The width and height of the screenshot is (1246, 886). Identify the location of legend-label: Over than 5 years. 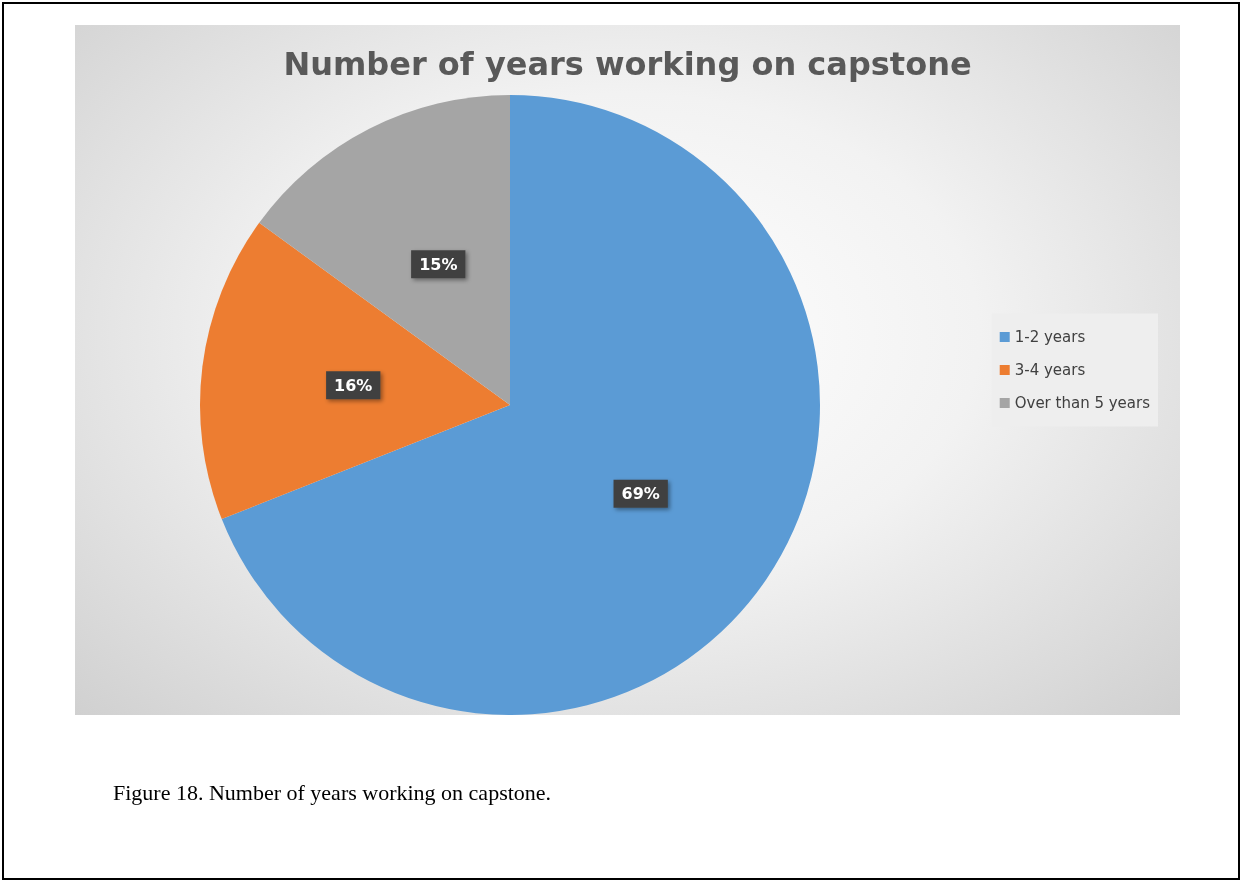
(1082, 403).